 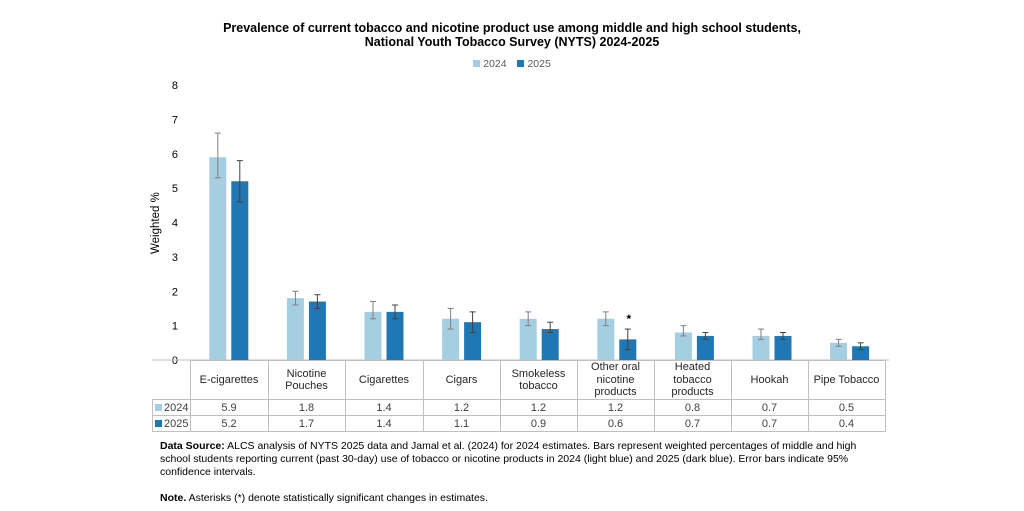 What do you see at coordinates (175, 120) in the screenshot?
I see `y-tick-label: 7` at bounding box center [175, 120].